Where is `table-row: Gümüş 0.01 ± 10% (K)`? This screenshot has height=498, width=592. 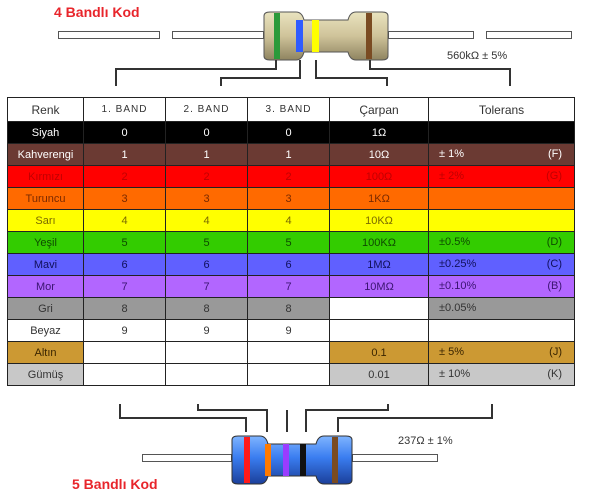 table-row: Gümüş 0.01 ± 10% (K) is located at coordinates (291, 374).